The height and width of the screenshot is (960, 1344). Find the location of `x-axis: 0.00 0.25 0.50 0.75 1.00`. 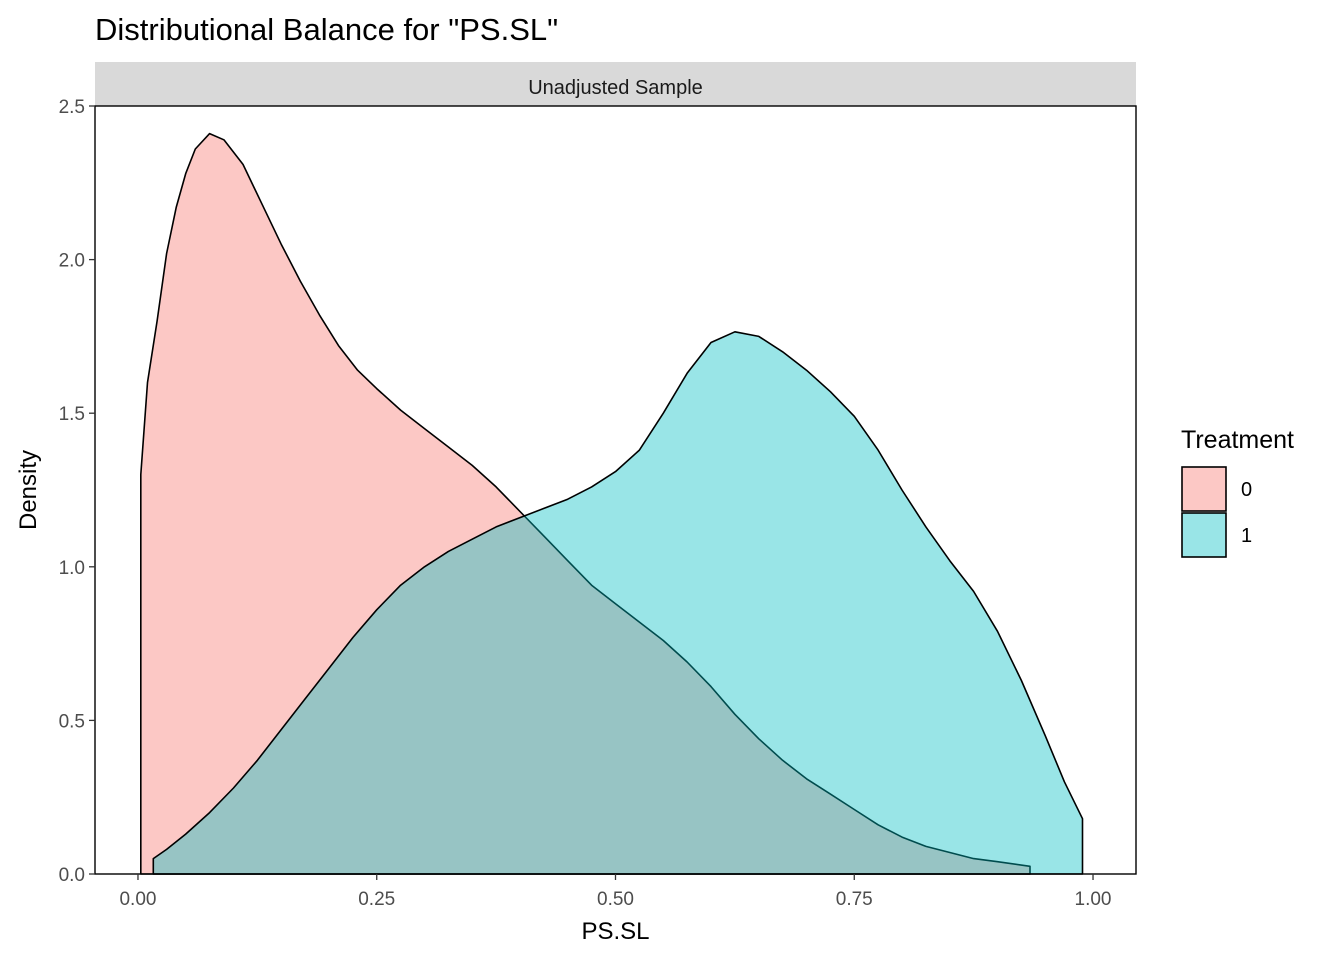

x-axis: 0.00 0.25 0.50 0.75 1.00 is located at coordinates (615, 892).